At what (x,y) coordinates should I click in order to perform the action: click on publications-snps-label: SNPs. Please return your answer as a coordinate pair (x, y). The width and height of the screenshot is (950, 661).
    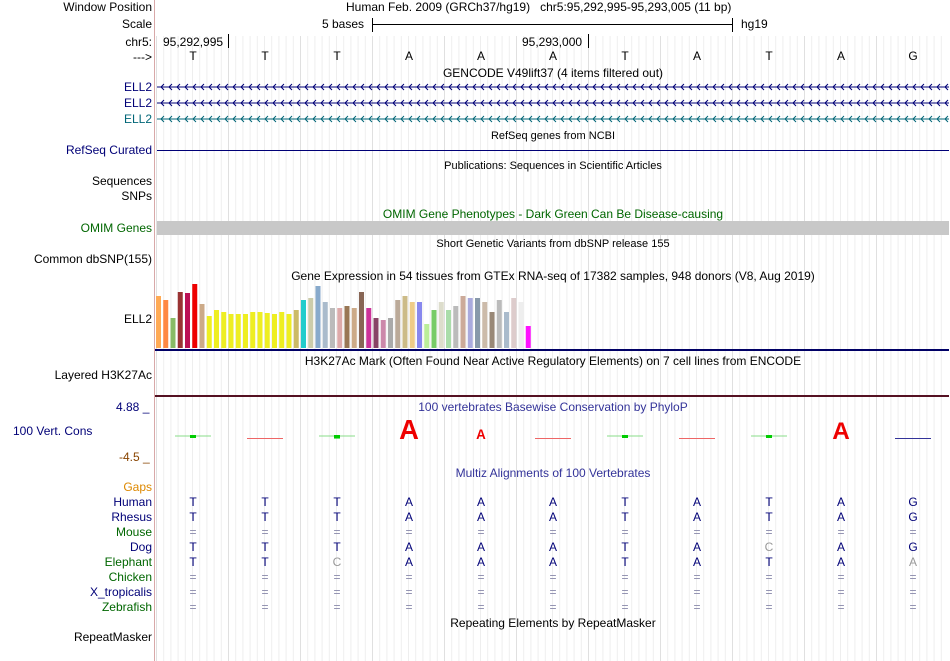
    Looking at the image, I should click on (136, 196).